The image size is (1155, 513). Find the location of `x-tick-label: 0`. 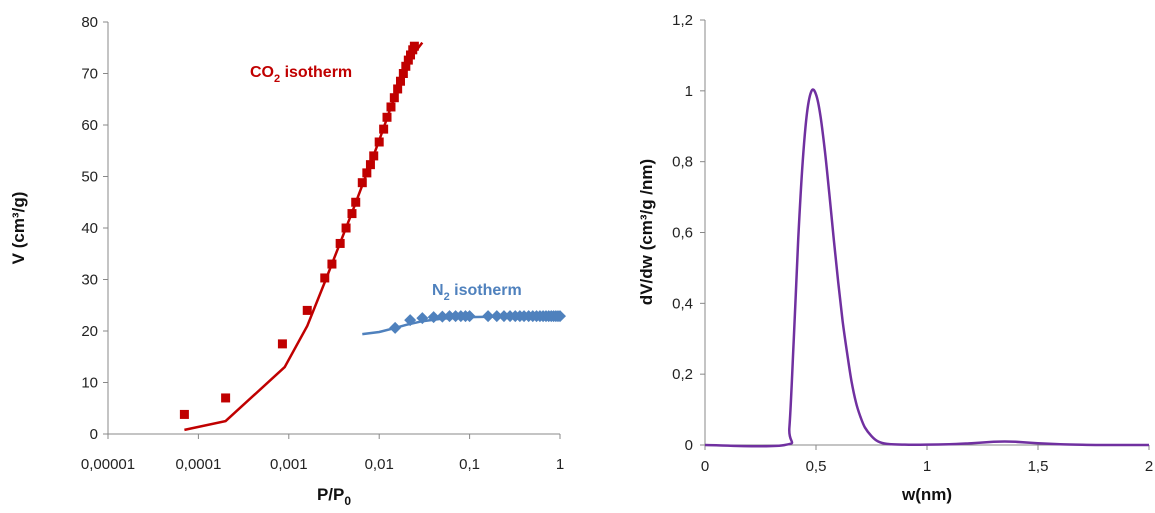

x-tick-label: 0 is located at coordinates (705, 466).